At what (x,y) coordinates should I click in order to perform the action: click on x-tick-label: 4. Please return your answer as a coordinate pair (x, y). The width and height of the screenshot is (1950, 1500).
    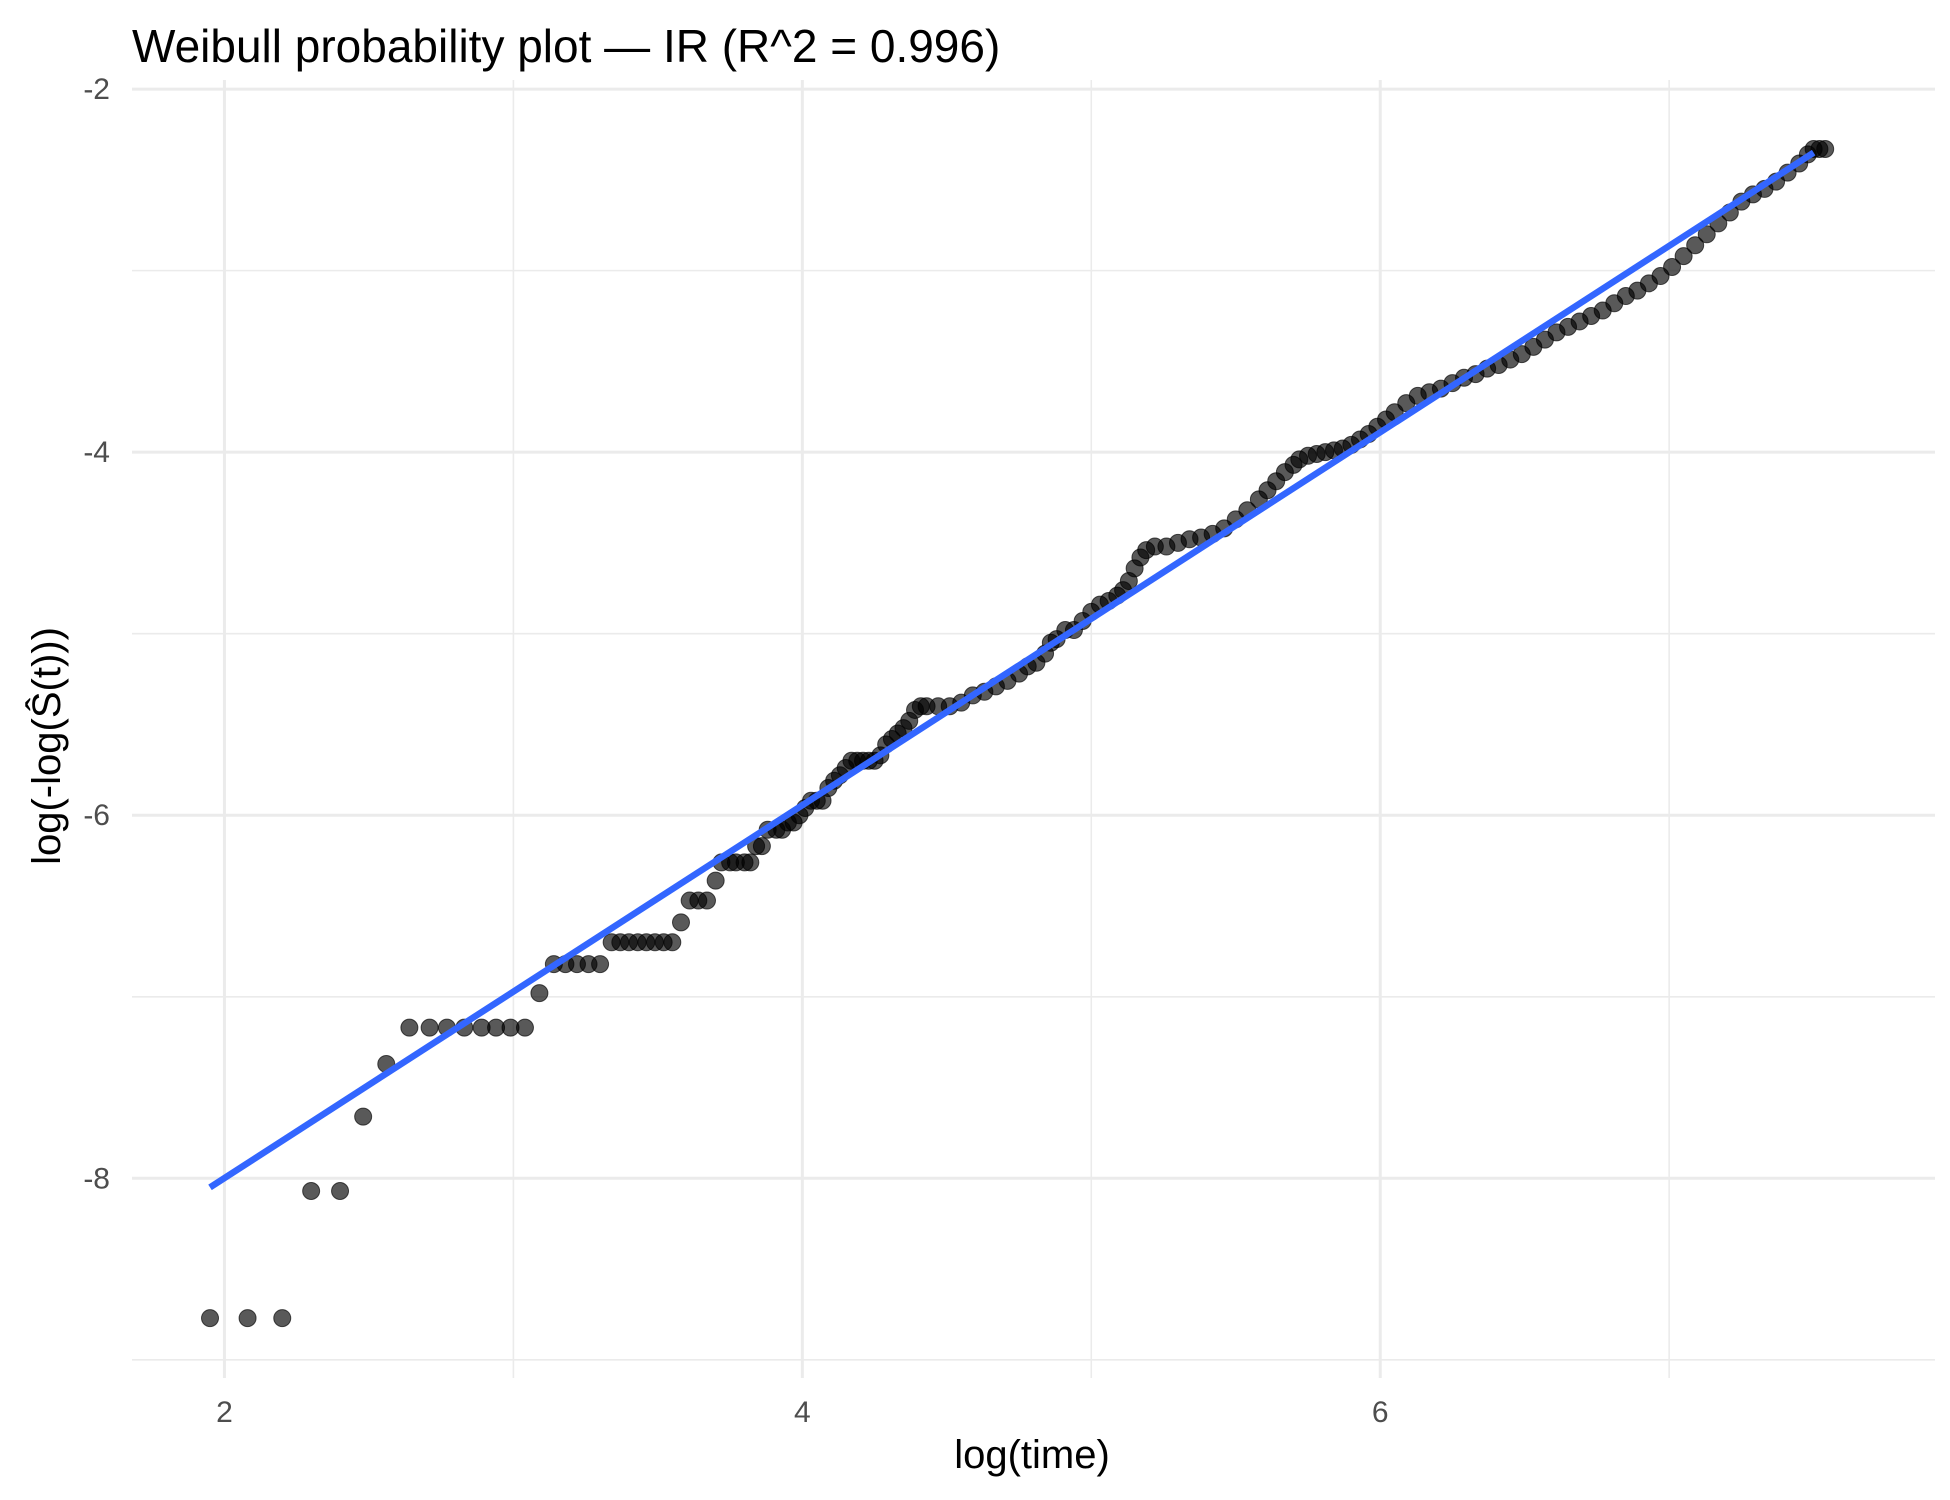
    Looking at the image, I should click on (802, 1412).